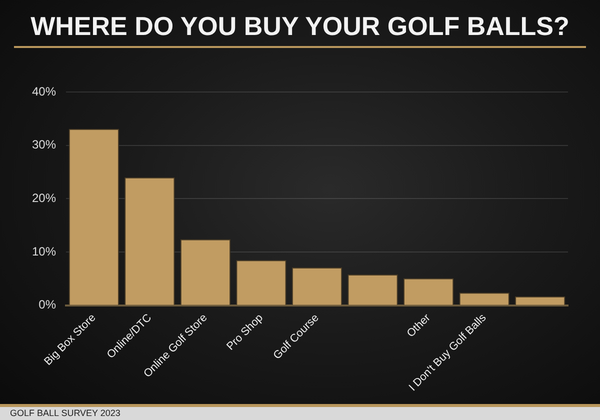  I want to click on chart-title: WHERE DO YOU BUY YOUR GOLF BALLS?, so click(300, 27).